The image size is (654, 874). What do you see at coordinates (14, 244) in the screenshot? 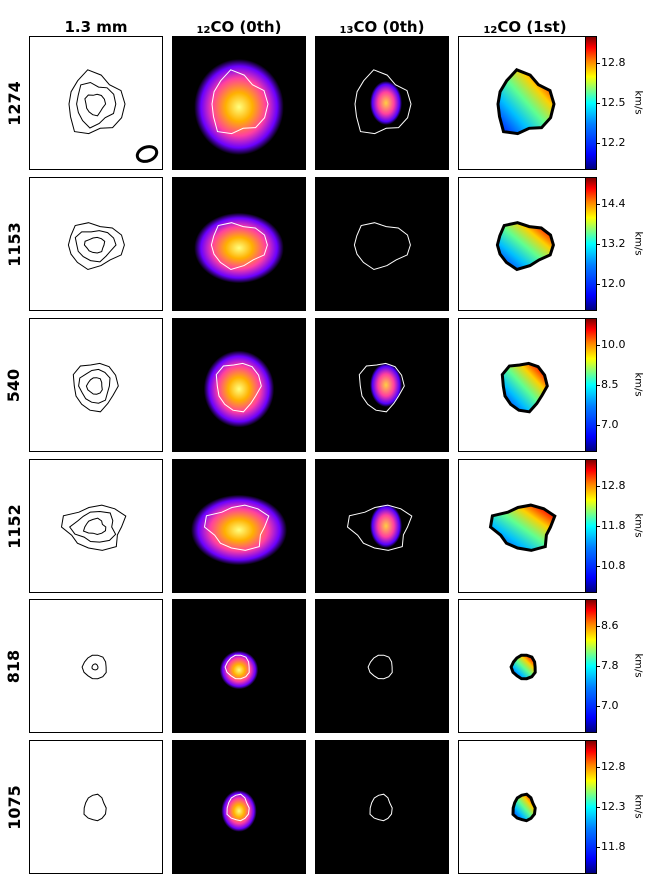
I see `row-label-1153: 1153` at bounding box center [14, 244].